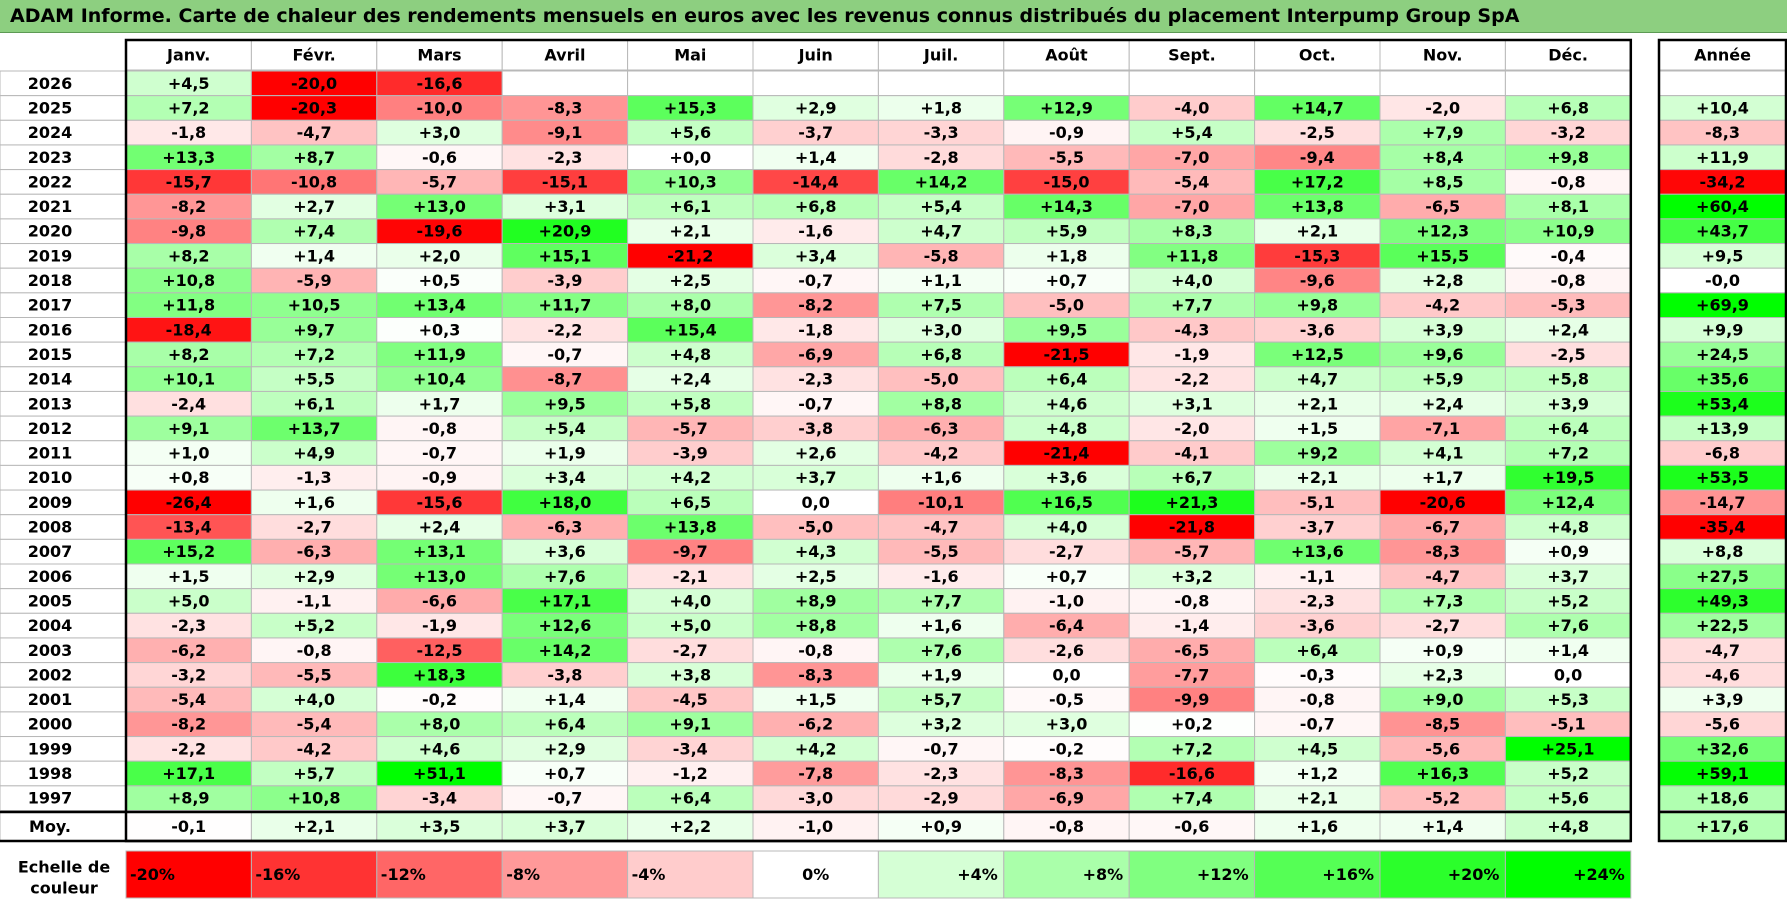 Image resolution: width=1787 pixels, height=912 pixels. What do you see at coordinates (1722, 354) in the screenshot?
I see `annual-cell-value: +24,5` at bounding box center [1722, 354].